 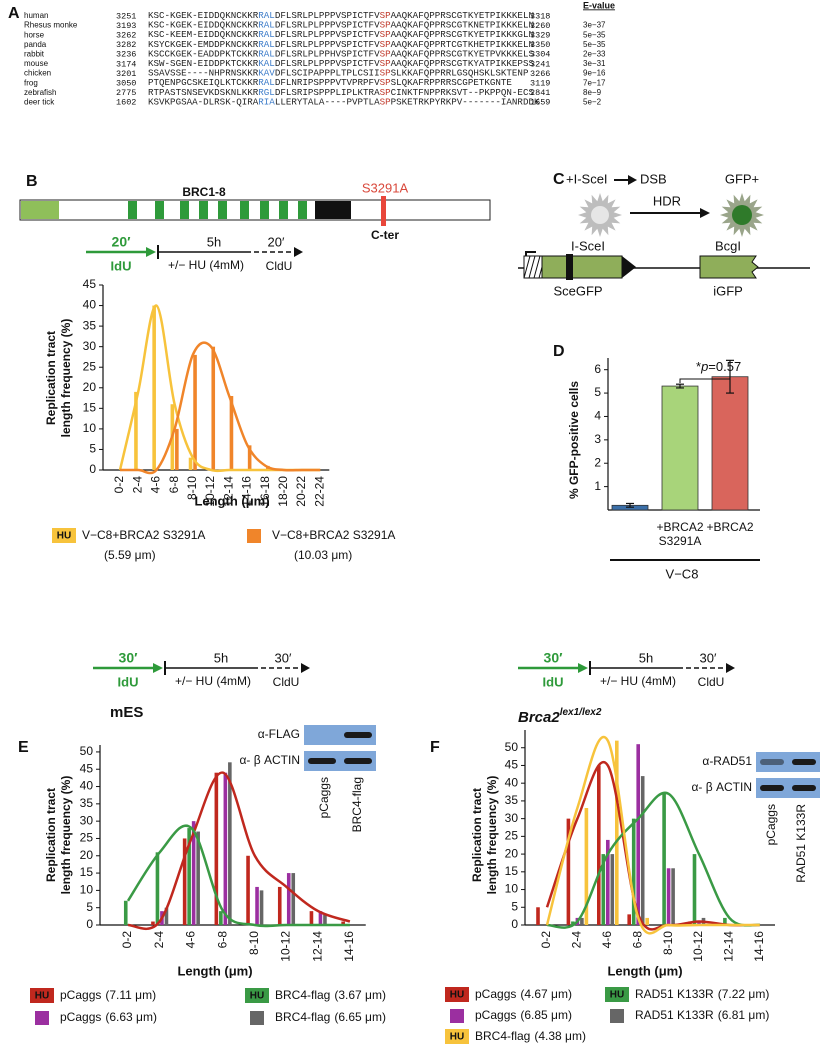 What do you see at coordinates (540, 103) in the screenshot?
I see `seq-end: 1659` at bounding box center [540, 103].